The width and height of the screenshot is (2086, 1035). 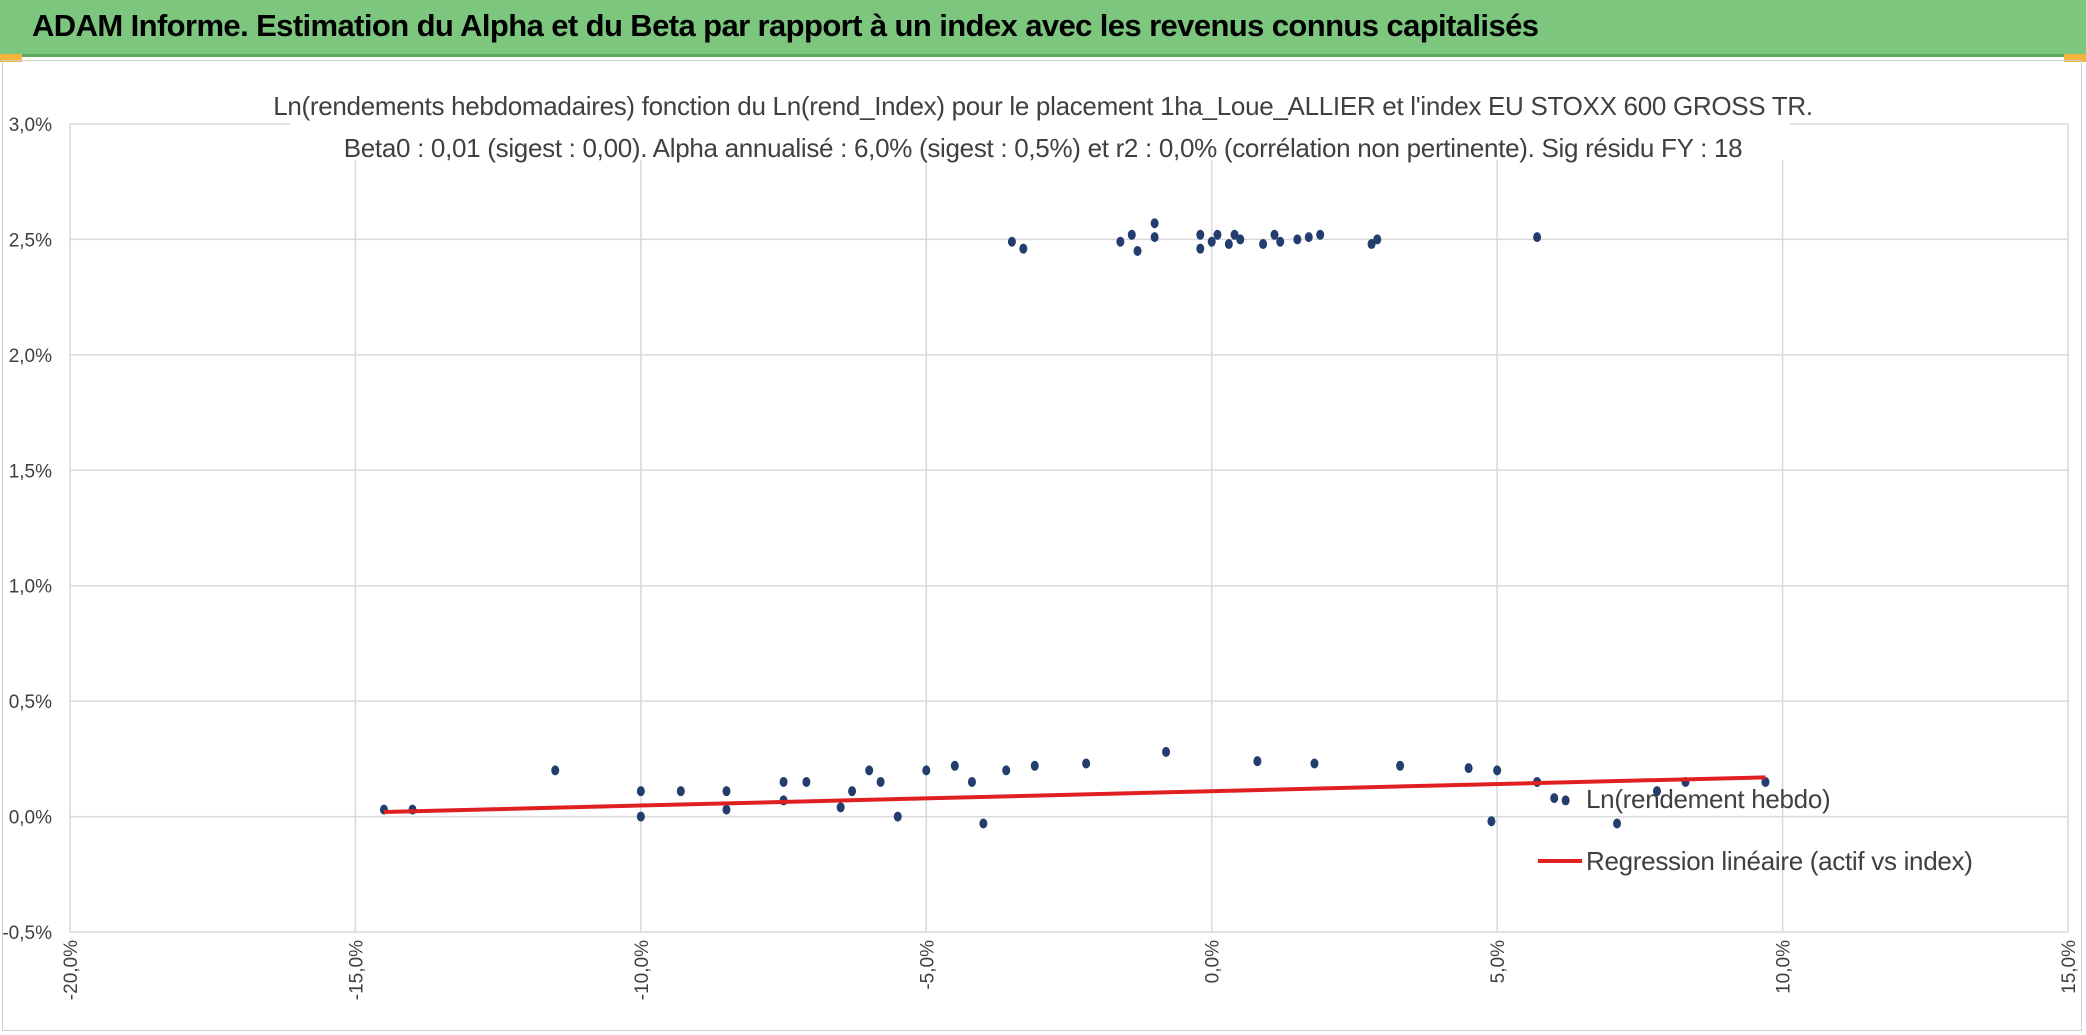 What do you see at coordinates (30, 471) in the screenshot?
I see `y-tick-label: 1,5%` at bounding box center [30, 471].